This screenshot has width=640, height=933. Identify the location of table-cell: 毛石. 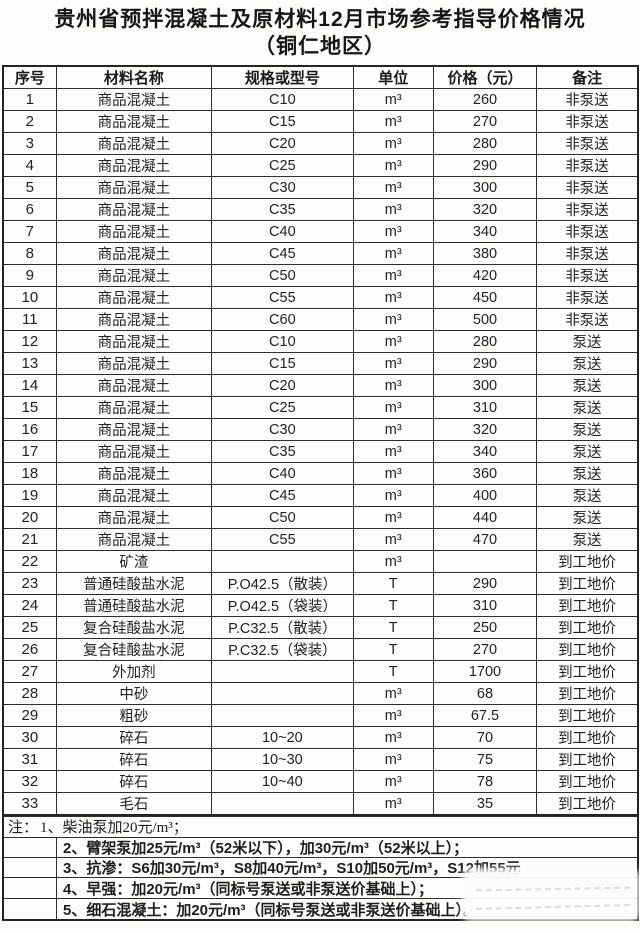
(134, 804).